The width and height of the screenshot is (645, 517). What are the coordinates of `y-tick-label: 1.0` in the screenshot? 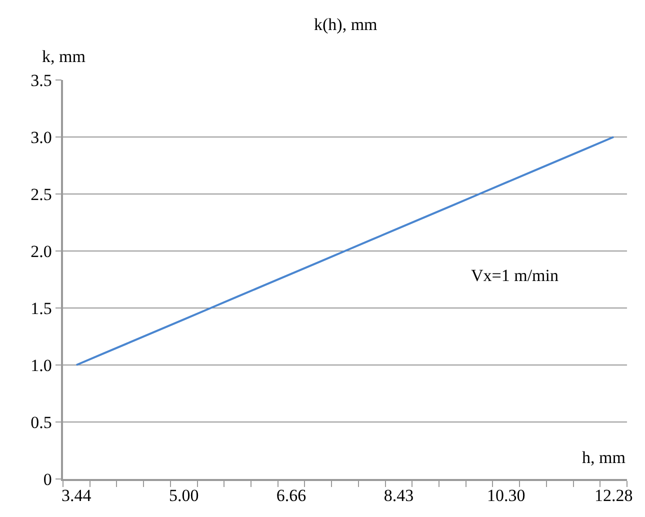 It's located at (41, 365).